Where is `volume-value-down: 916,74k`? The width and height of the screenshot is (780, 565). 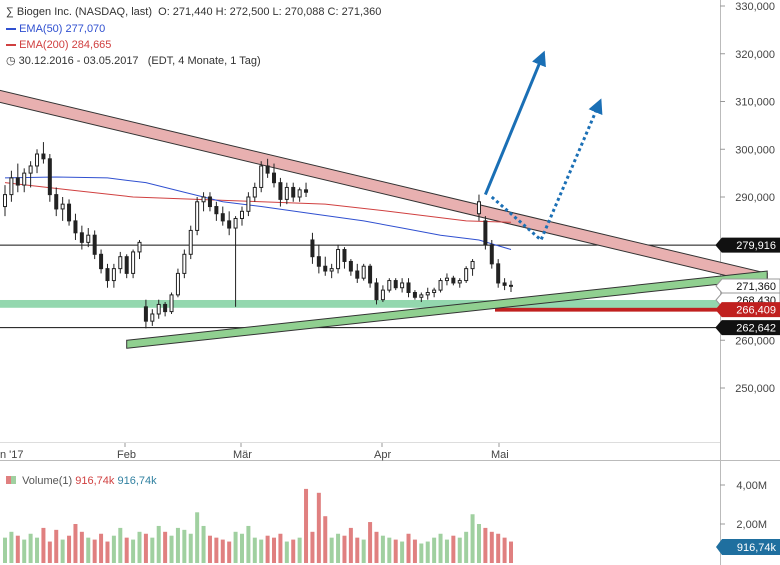 volume-value-down: 916,74k is located at coordinates (95, 481).